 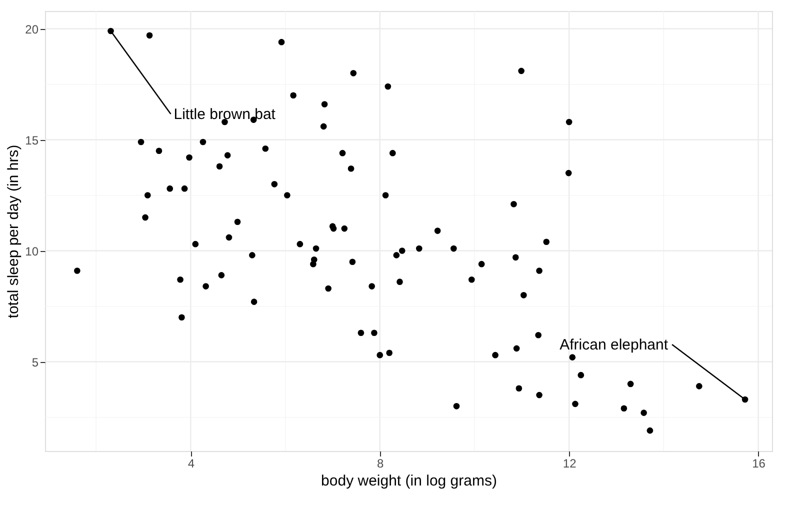 I want to click on x-axis-title: body weight (in log grams), so click(x=409, y=481).